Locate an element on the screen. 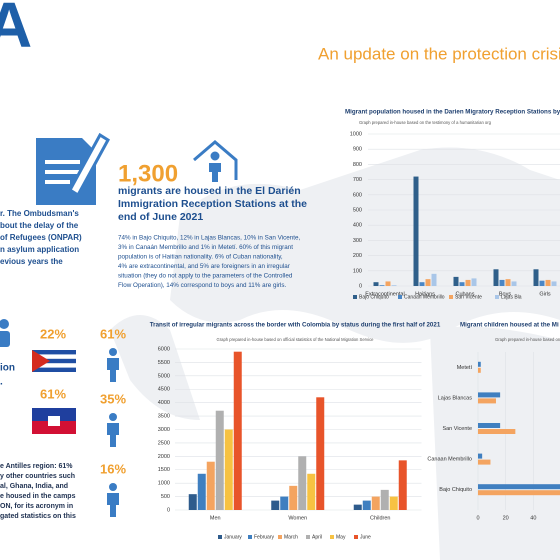 The image size is (560, 560). bottom-text-line: gated statistics on this is located at coordinates (38, 516).